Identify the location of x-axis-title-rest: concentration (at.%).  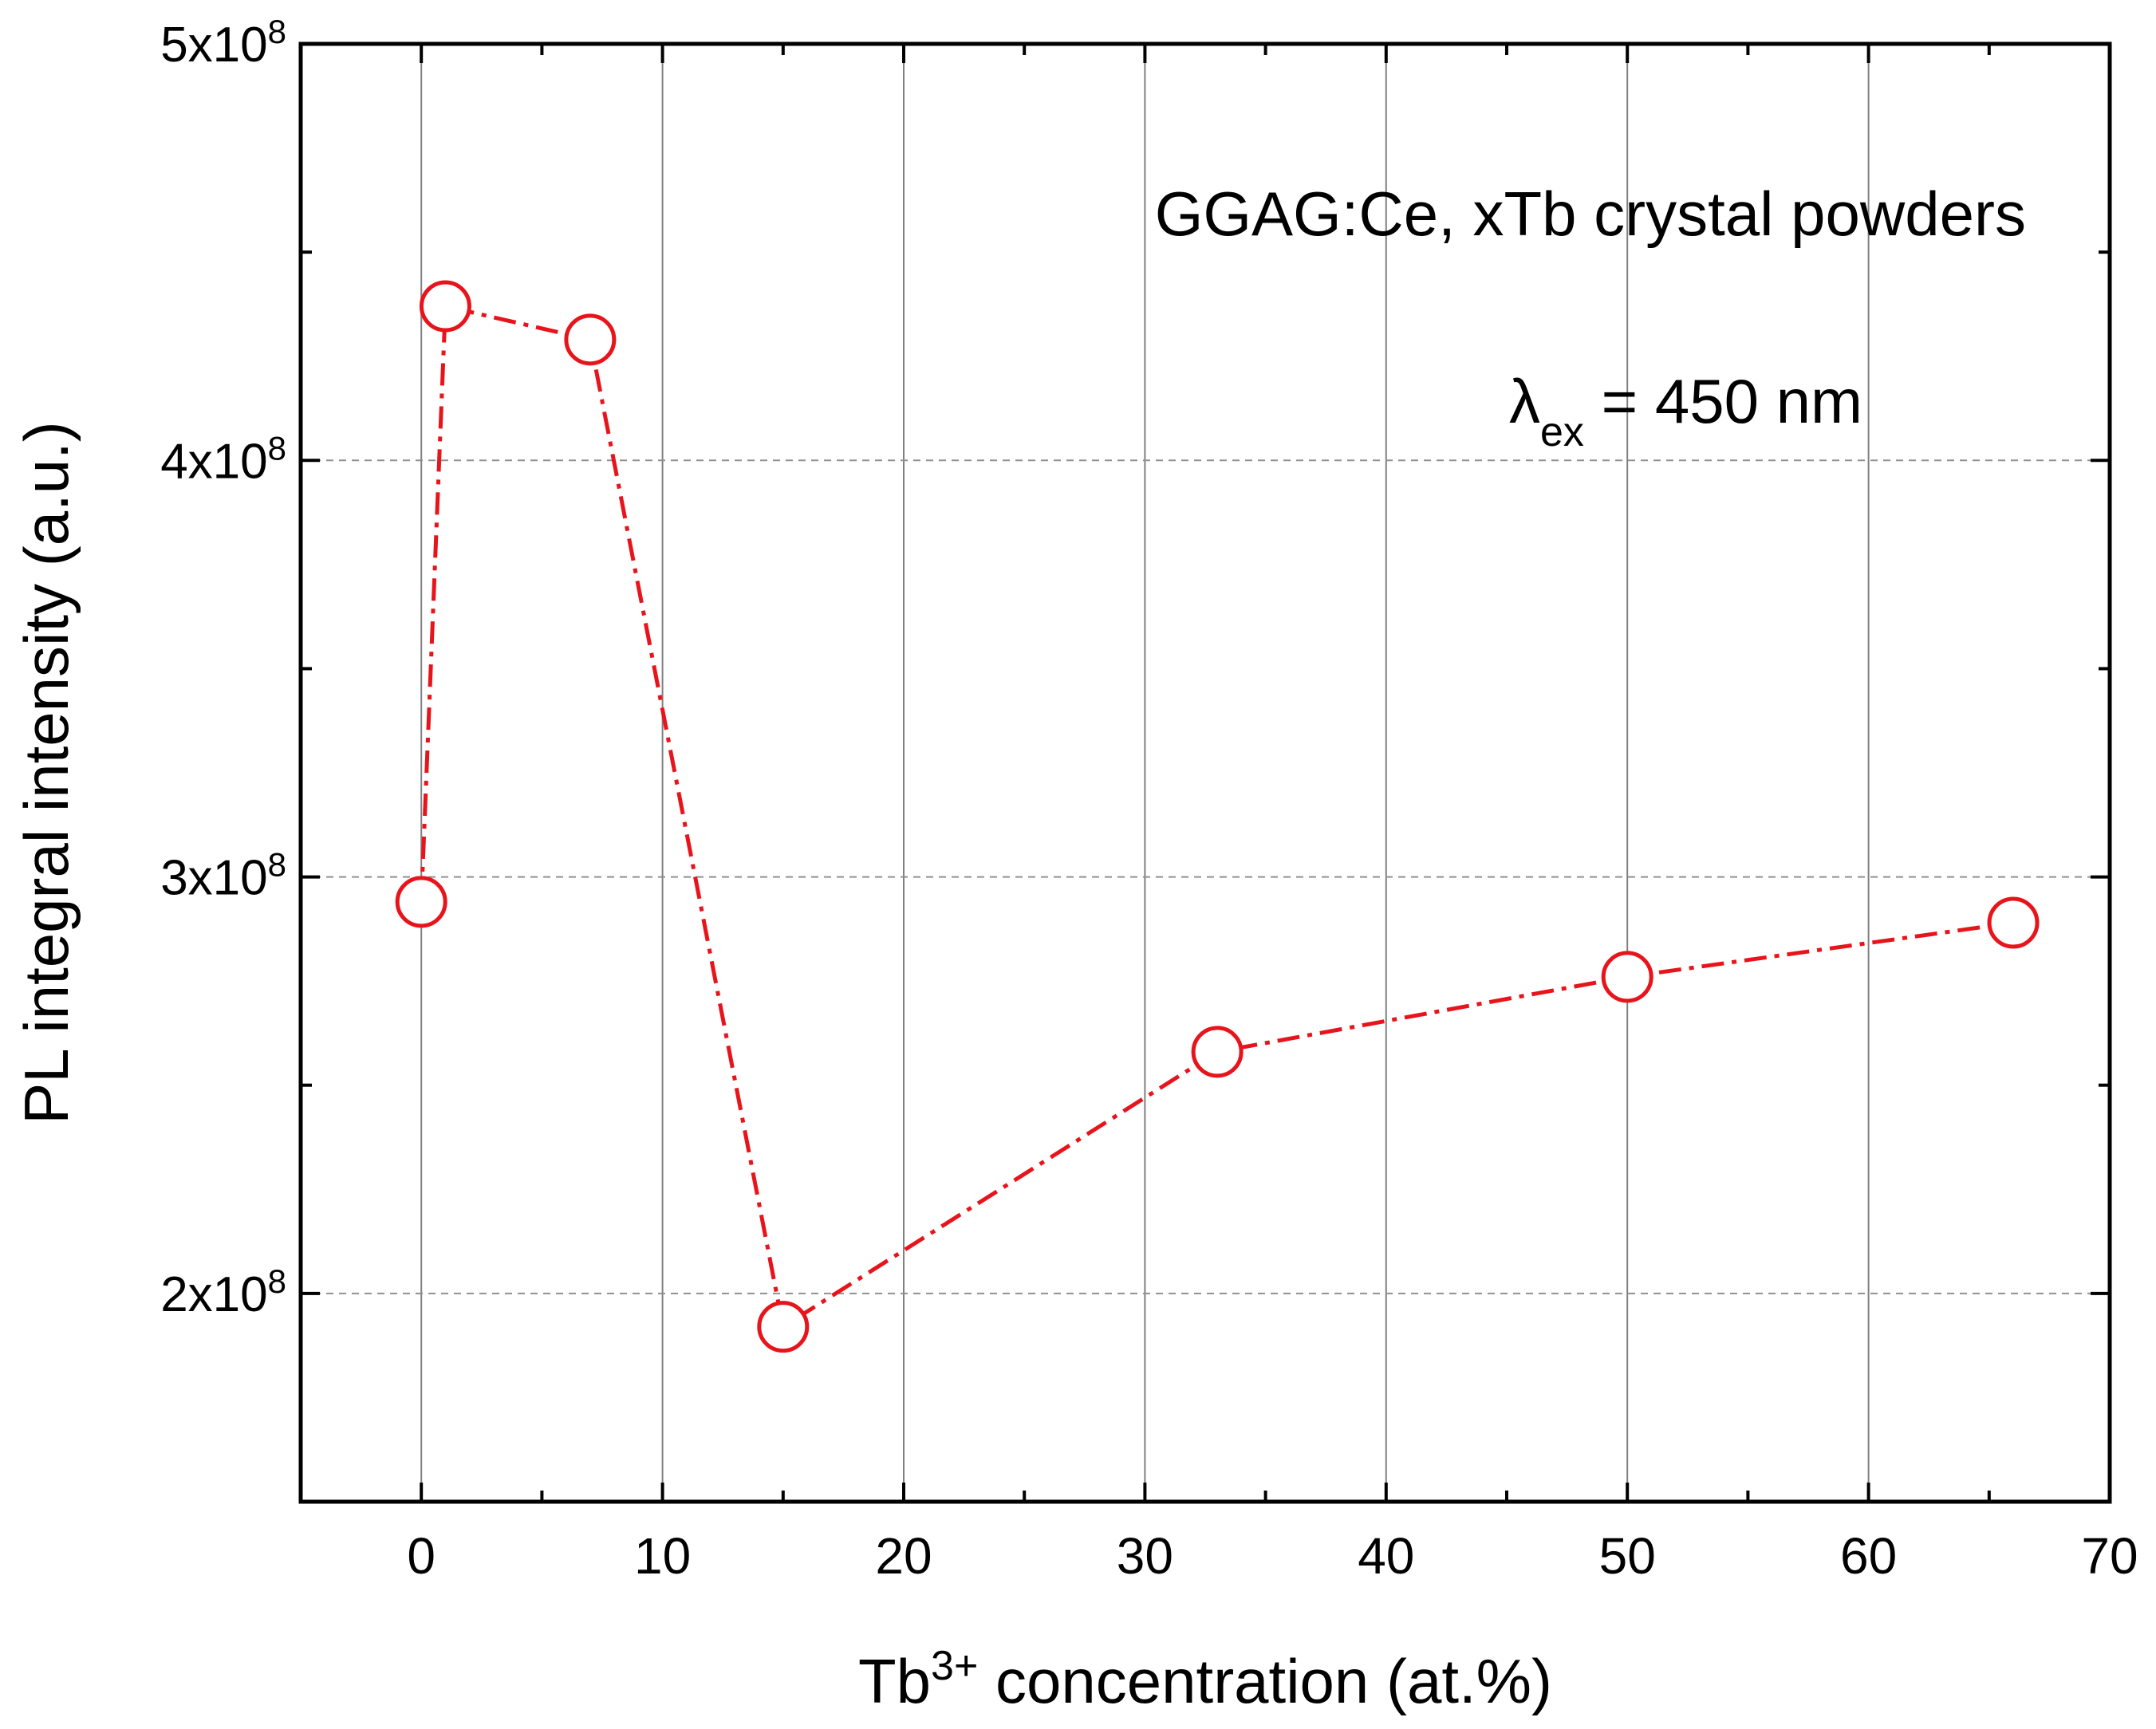
(1265, 1681).